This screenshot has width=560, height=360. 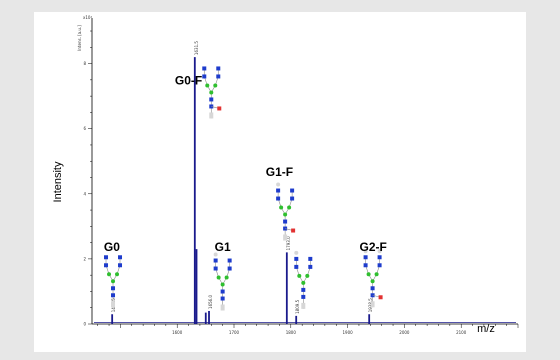 I want to click on glycoform-label: G0-F, so click(x=188, y=81).